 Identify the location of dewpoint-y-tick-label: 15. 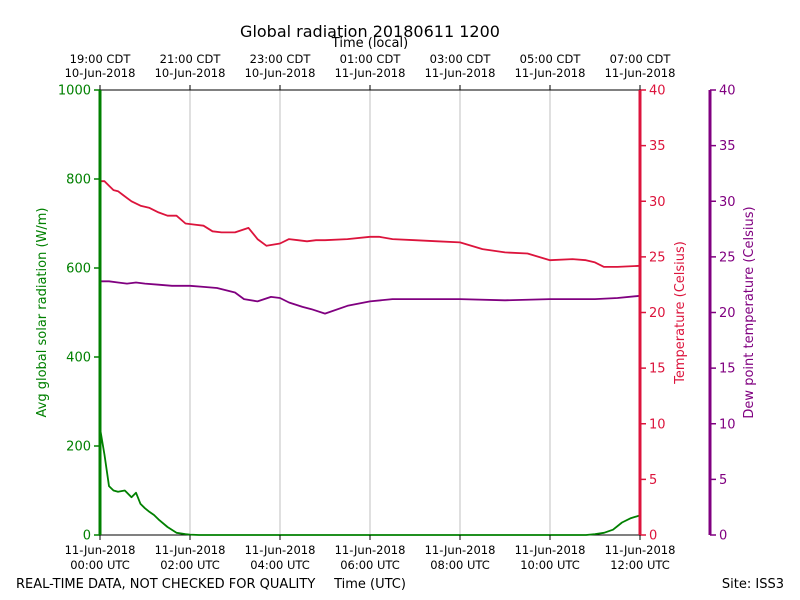
(727, 369).